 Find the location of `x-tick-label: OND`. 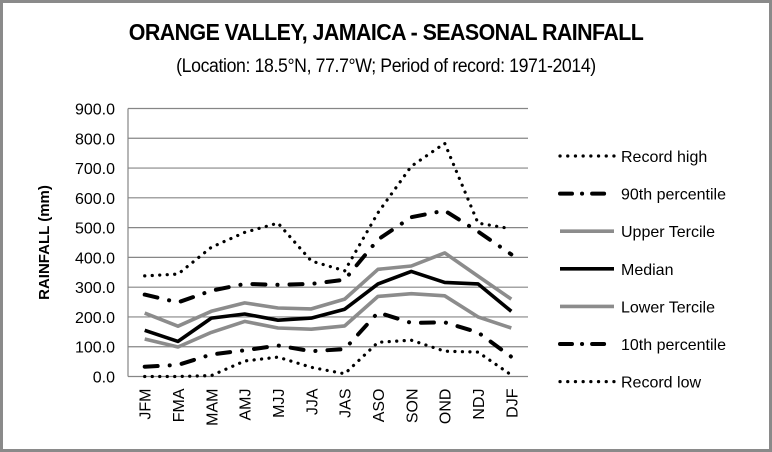

x-tick-label: OND is located at coordinates (446, 407).